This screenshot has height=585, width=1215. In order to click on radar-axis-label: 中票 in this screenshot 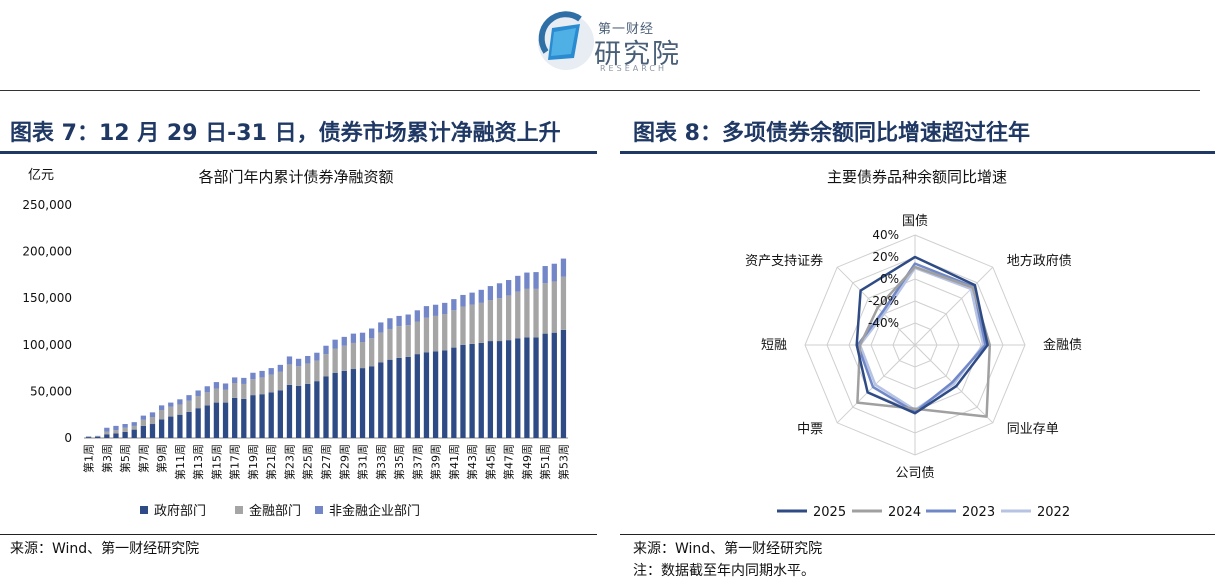, I will do `click(810, 429)`.